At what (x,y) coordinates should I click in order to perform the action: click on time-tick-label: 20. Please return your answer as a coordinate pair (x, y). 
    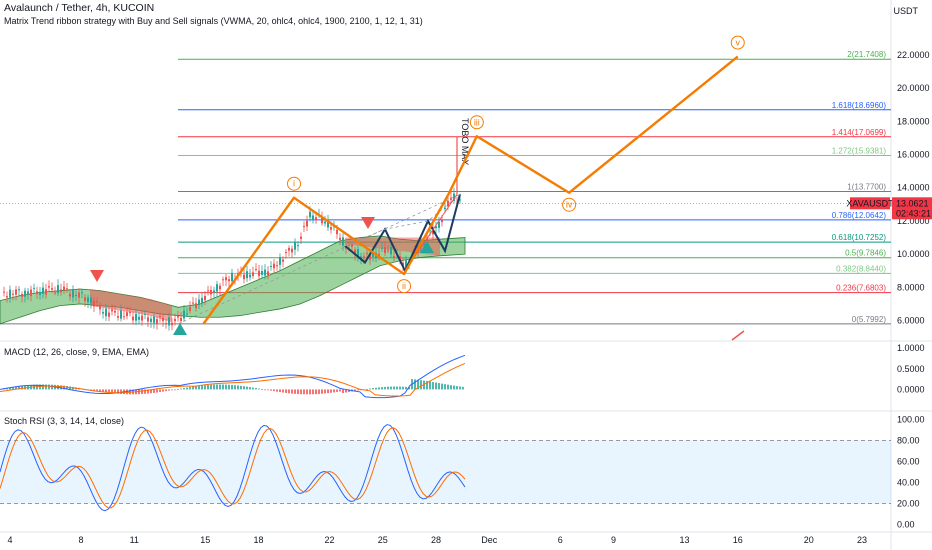
    Looking at the image, I should click on (809, 540).